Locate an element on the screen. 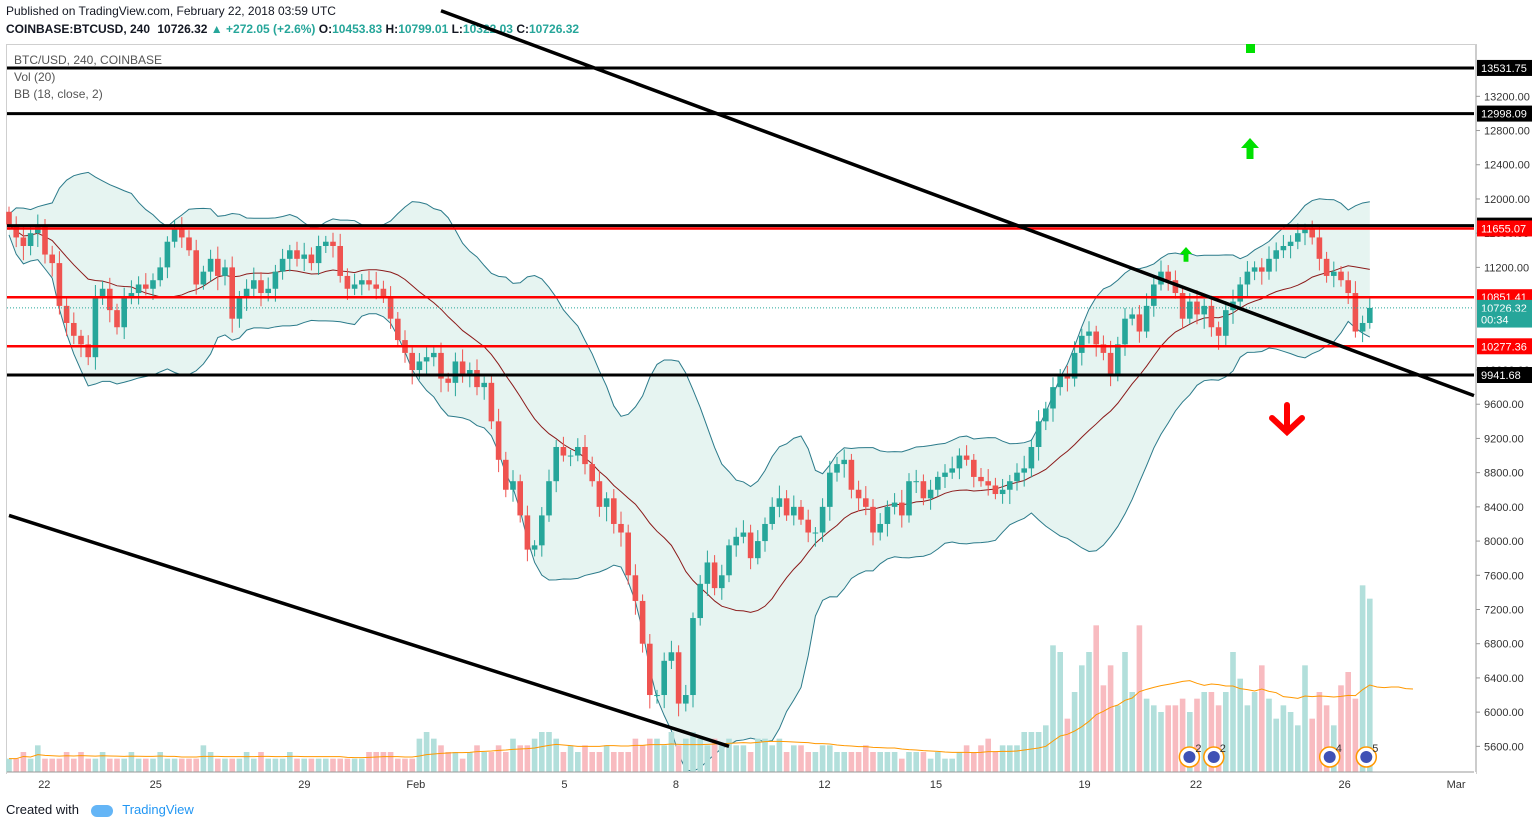  price-tick-label: 5600.00 is located at coordinates (1504, 747).